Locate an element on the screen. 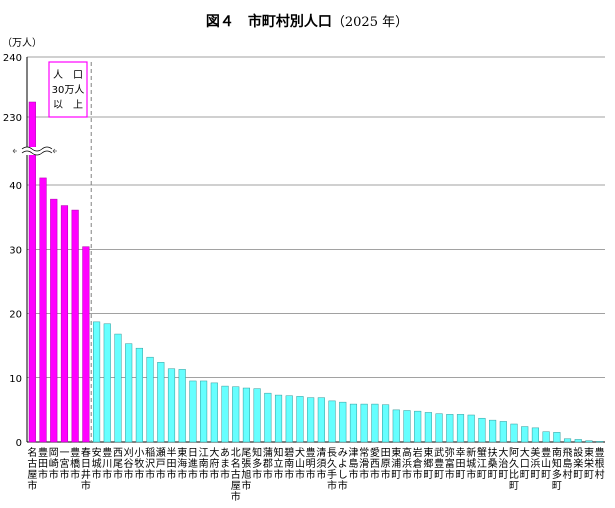 This screenshot has height=508, width=615. category-label: 知立市 is located at coordinates (279, 463).